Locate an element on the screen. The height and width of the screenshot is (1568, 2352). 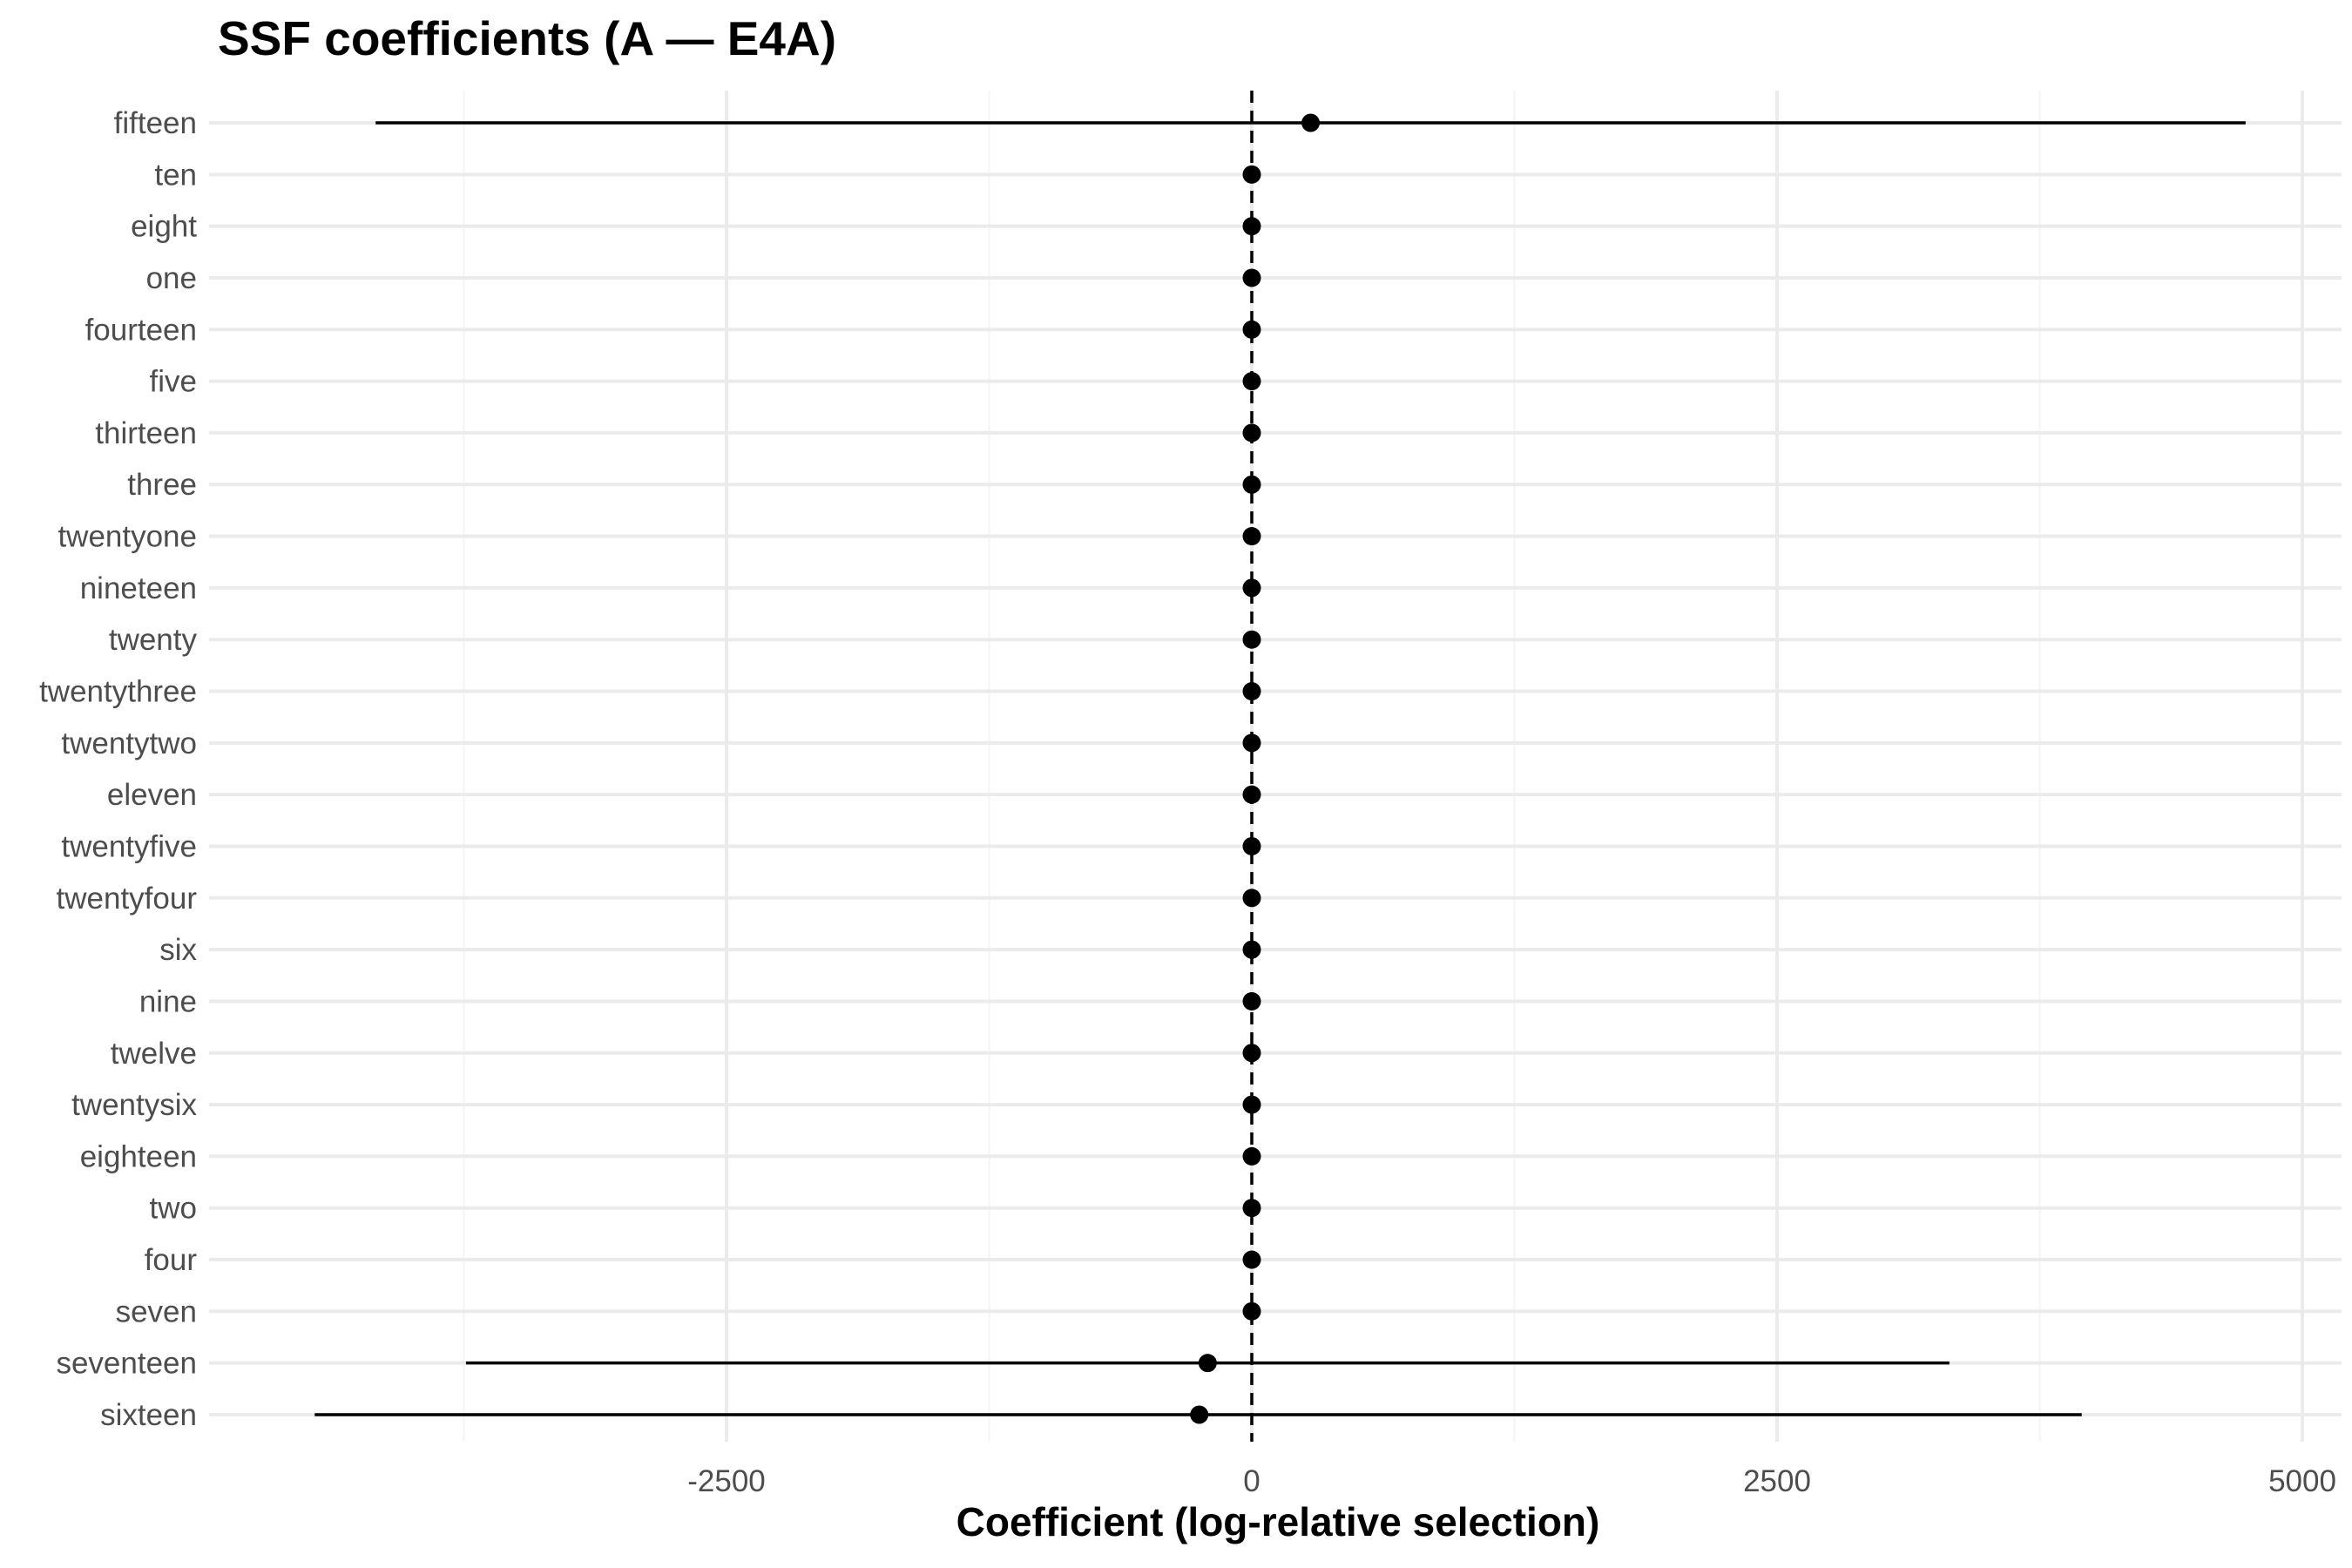
category-label-fourteen: fourteen is located at coordinates (141, 330).